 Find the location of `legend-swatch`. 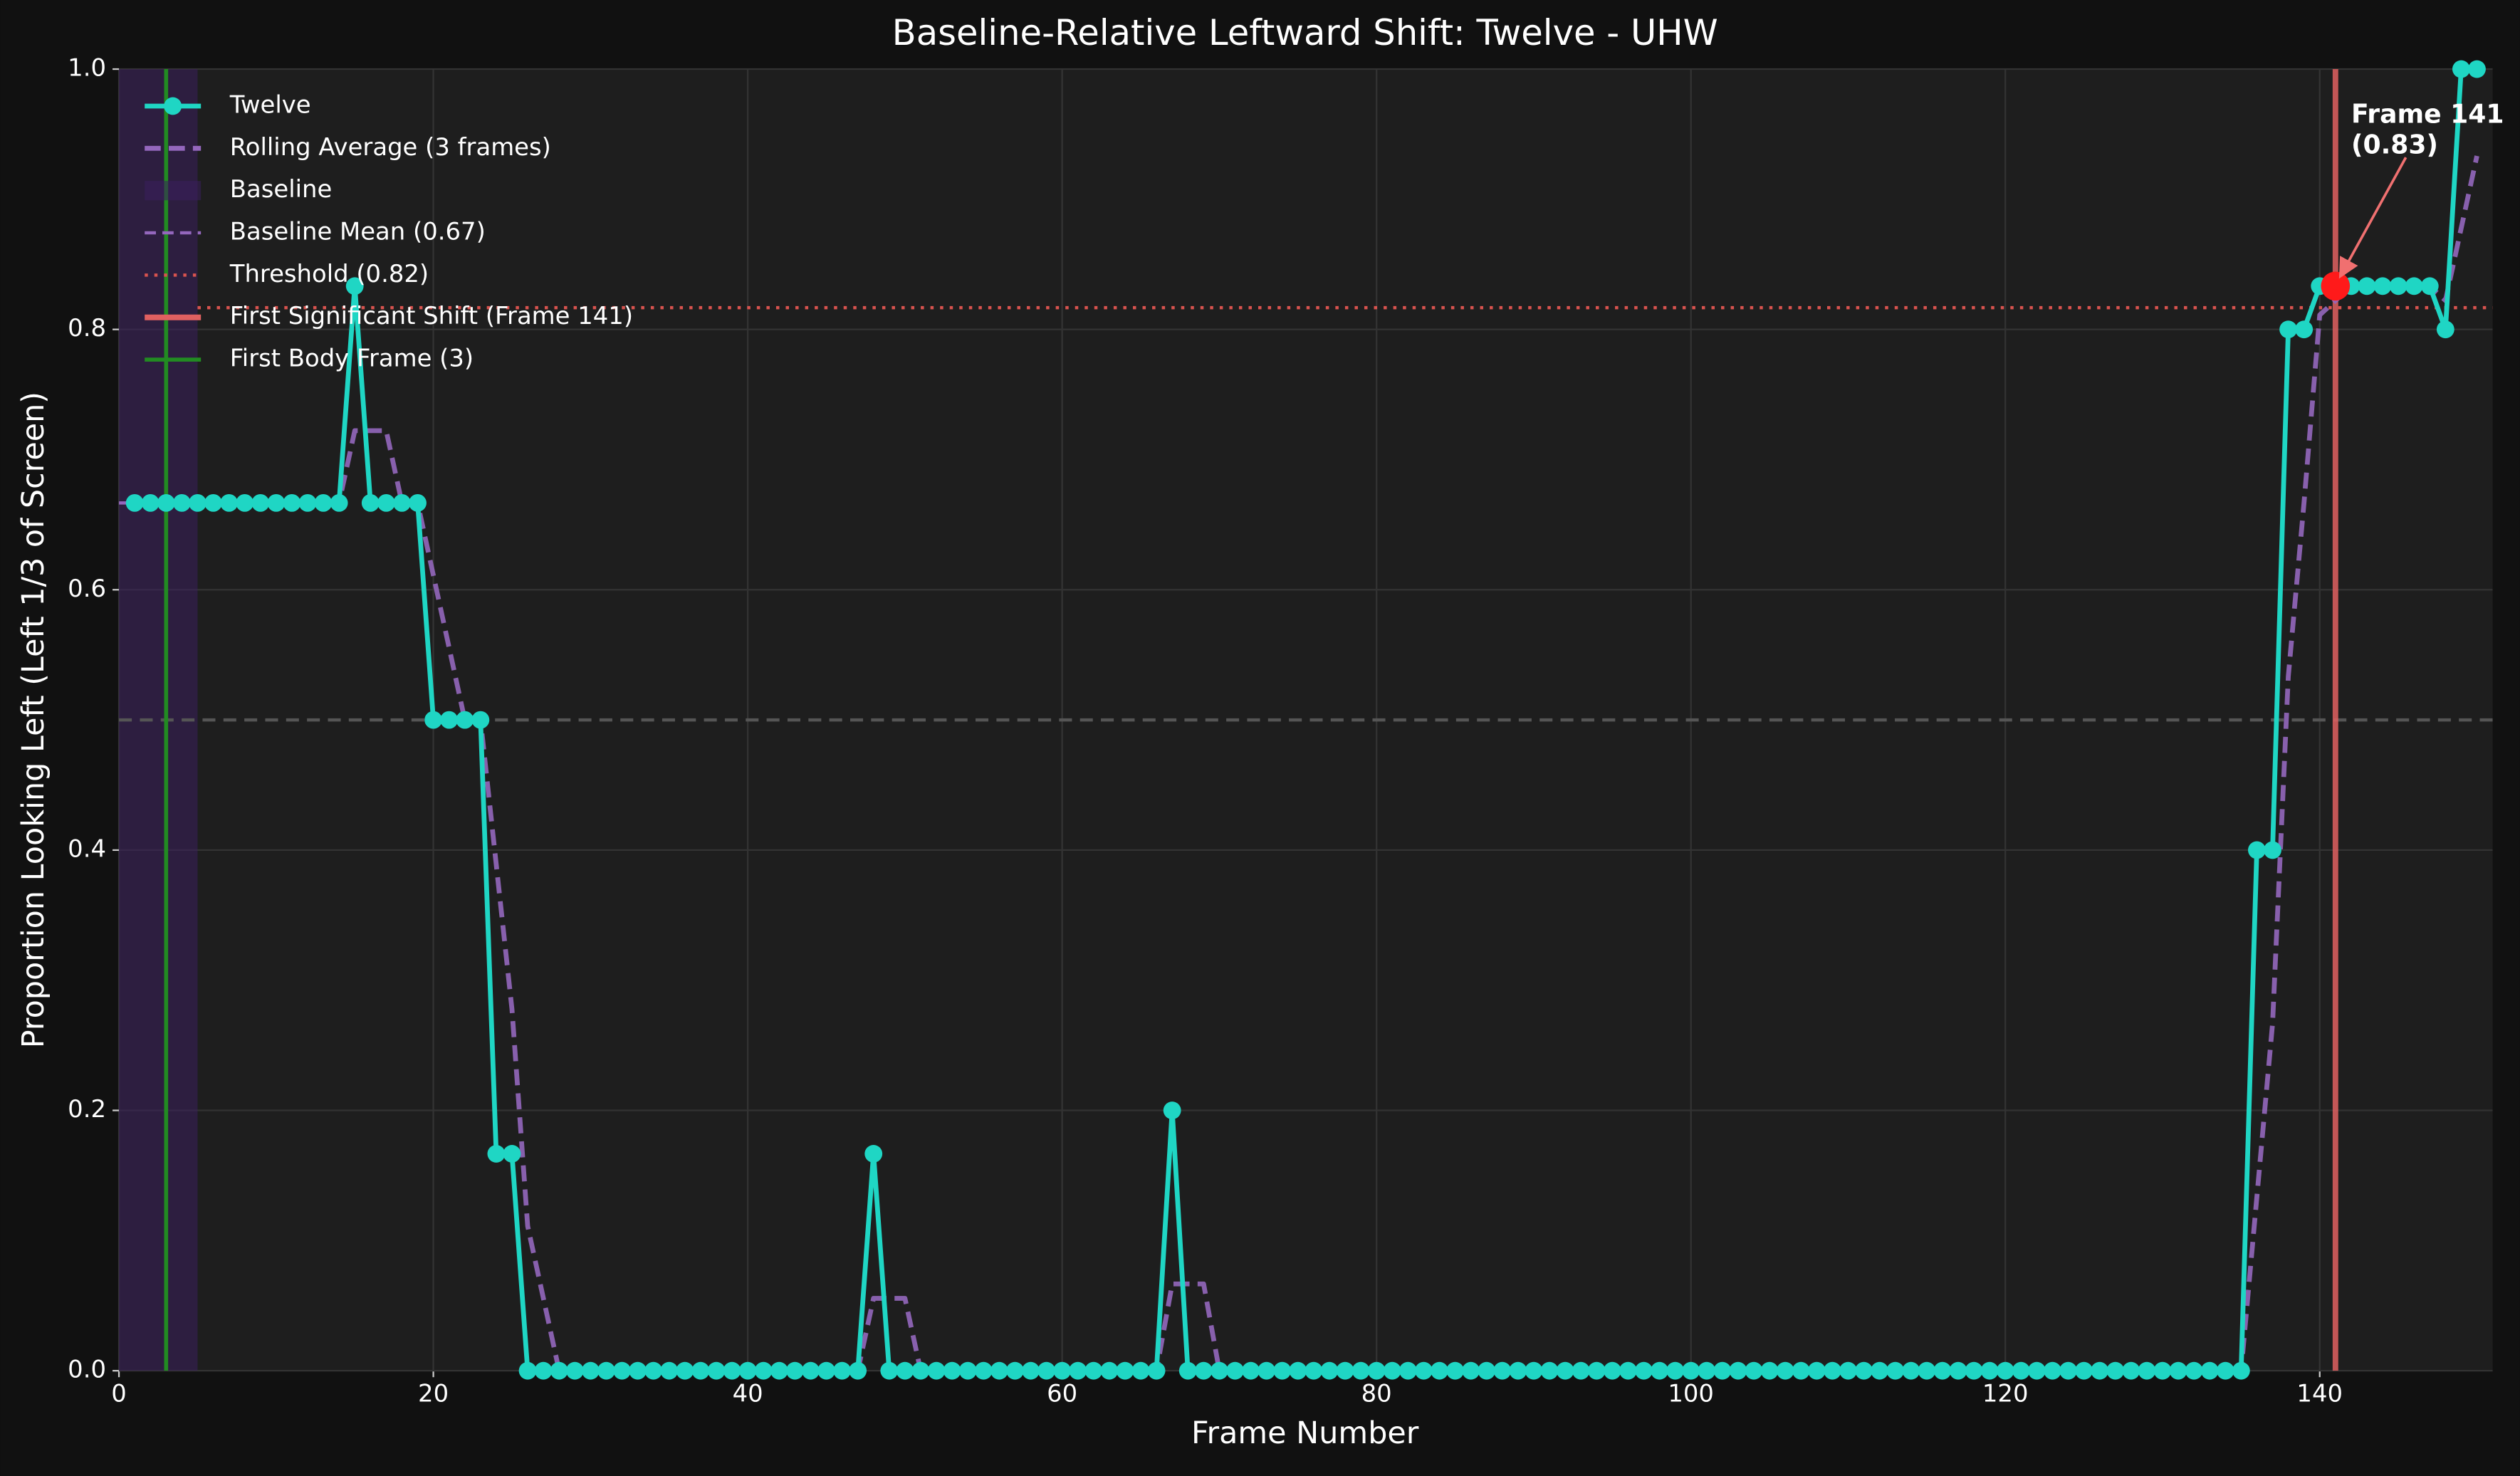

legend-swatch is located at coordinates (173, 106).